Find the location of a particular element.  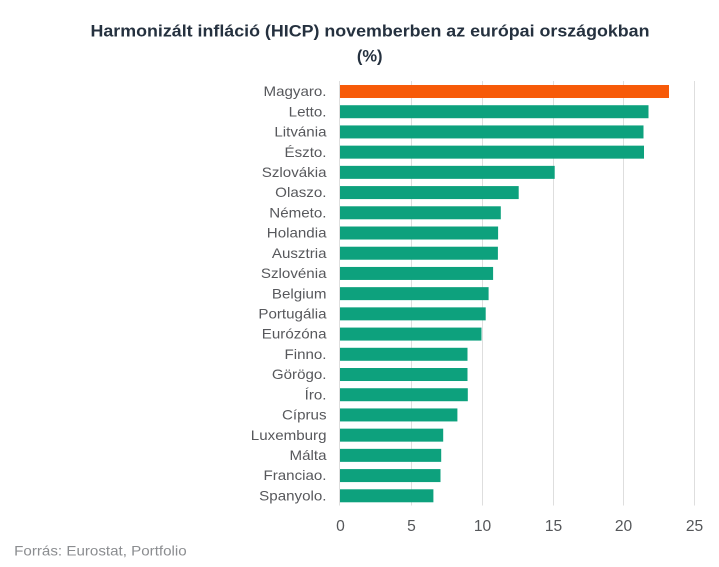

svg-text: Litvánia is located at coordinates (300, 132).